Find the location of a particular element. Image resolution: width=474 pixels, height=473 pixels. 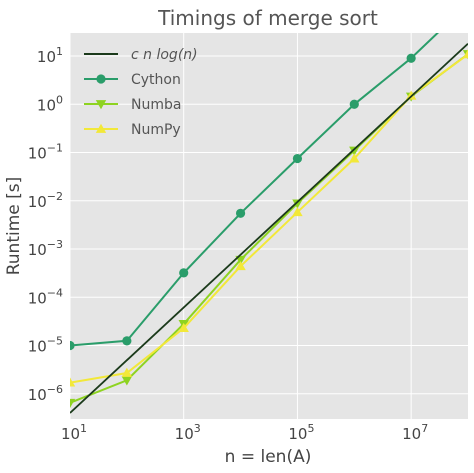

y-tick-label: 10¹ is located at coordinates (50, 55).